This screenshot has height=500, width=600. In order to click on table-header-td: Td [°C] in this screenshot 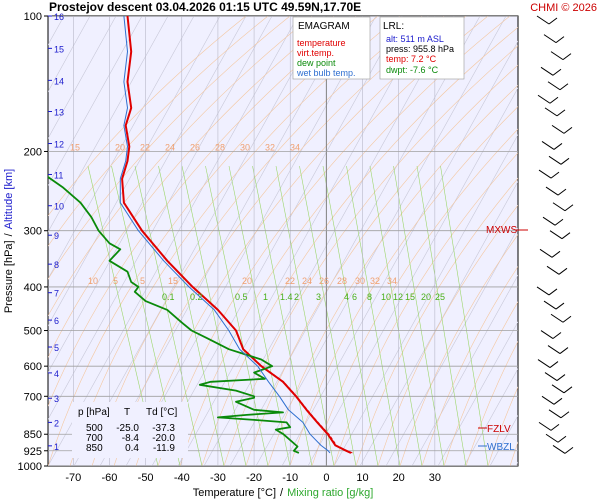, I will do `click(161, 412)`.